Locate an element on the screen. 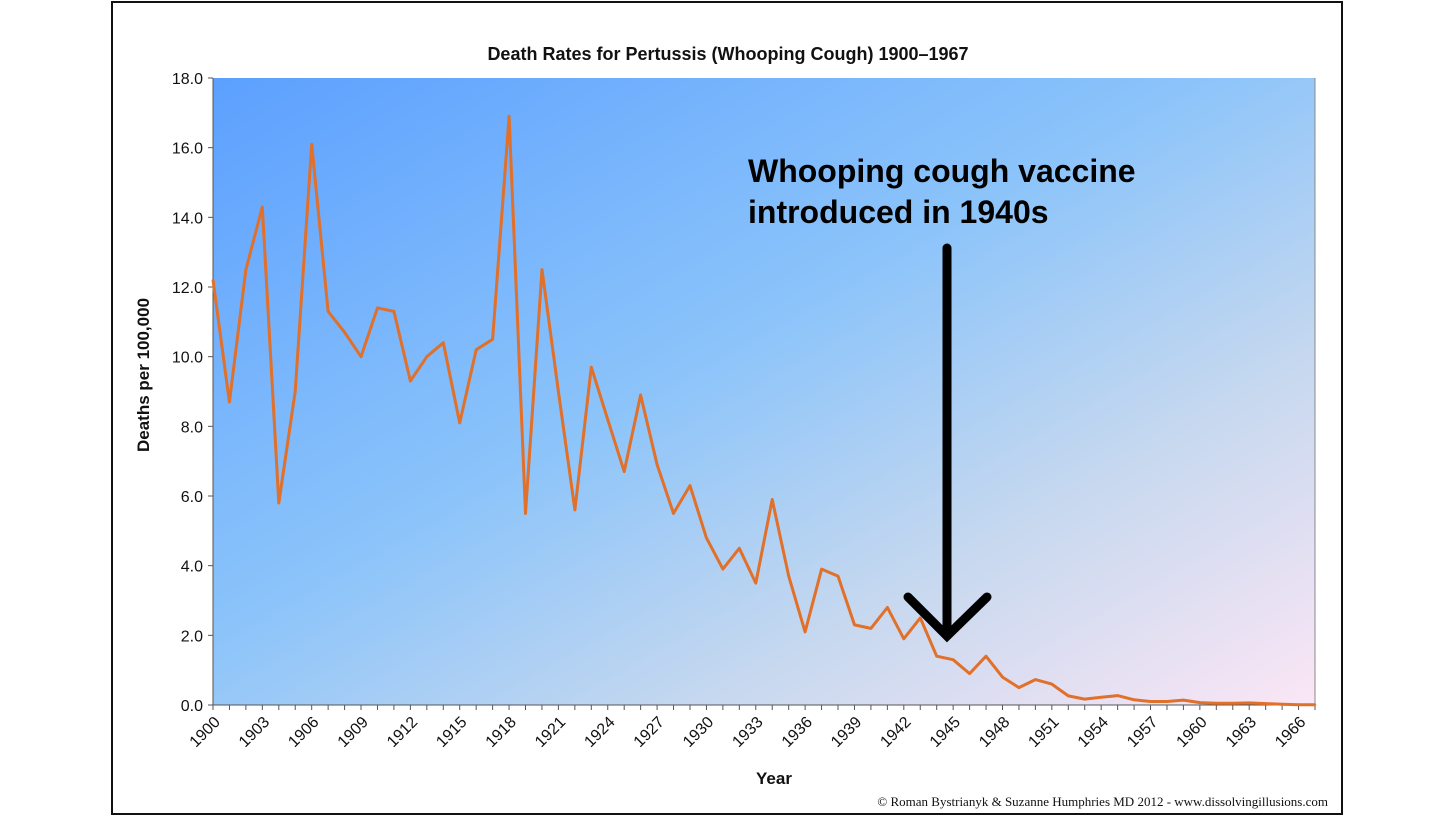 The width and height of the screenshot is (1456, 819). x-tick-label: 1936 is located at coordinates (797, 732).